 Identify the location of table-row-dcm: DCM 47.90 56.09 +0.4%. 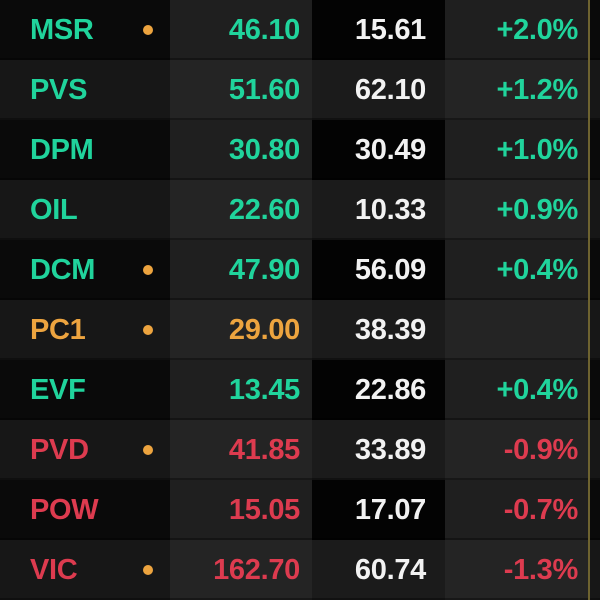
(300, 270).